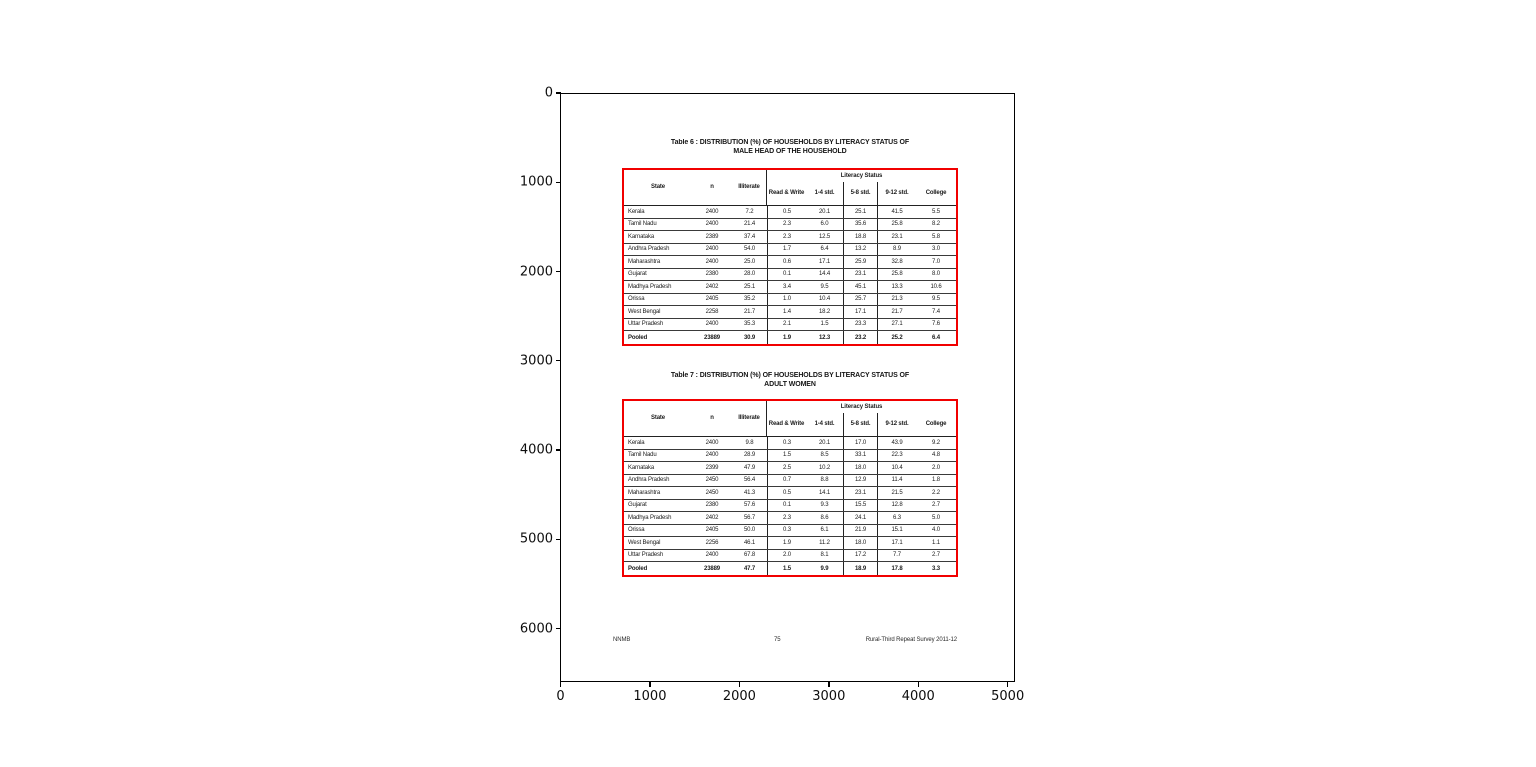 The image size is (1536, 767). Describe the element at coordinates (786, 455) in the screenshot. I see `value-cell: 1.5` at that location.